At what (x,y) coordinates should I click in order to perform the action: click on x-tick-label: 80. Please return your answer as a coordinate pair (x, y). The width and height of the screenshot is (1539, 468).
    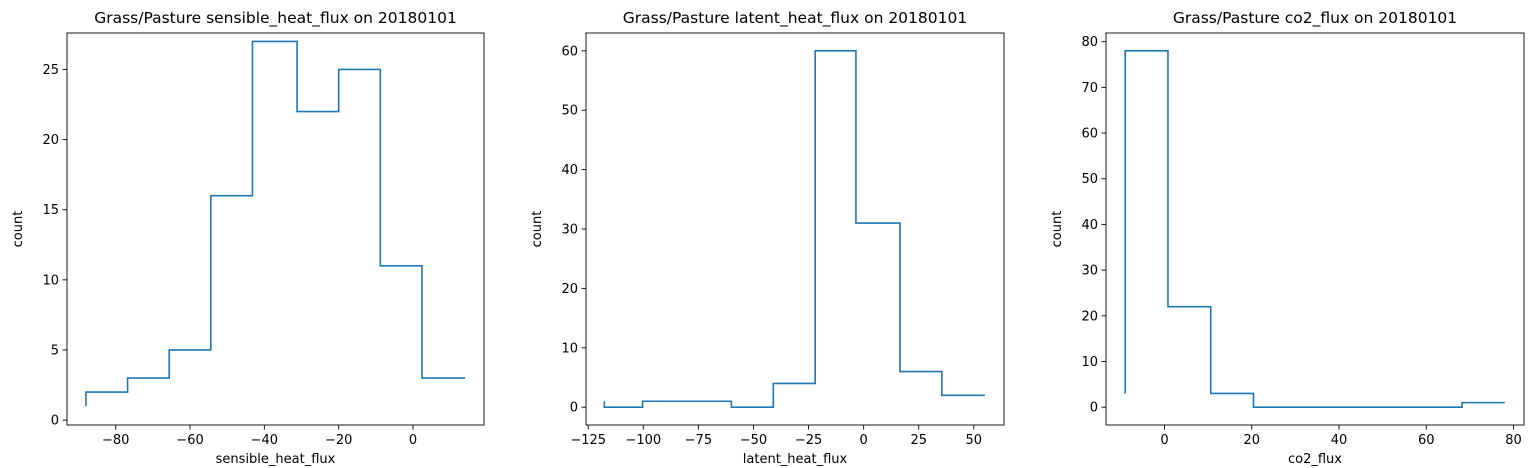
    Looking at the image, I should click on (1513, 440).